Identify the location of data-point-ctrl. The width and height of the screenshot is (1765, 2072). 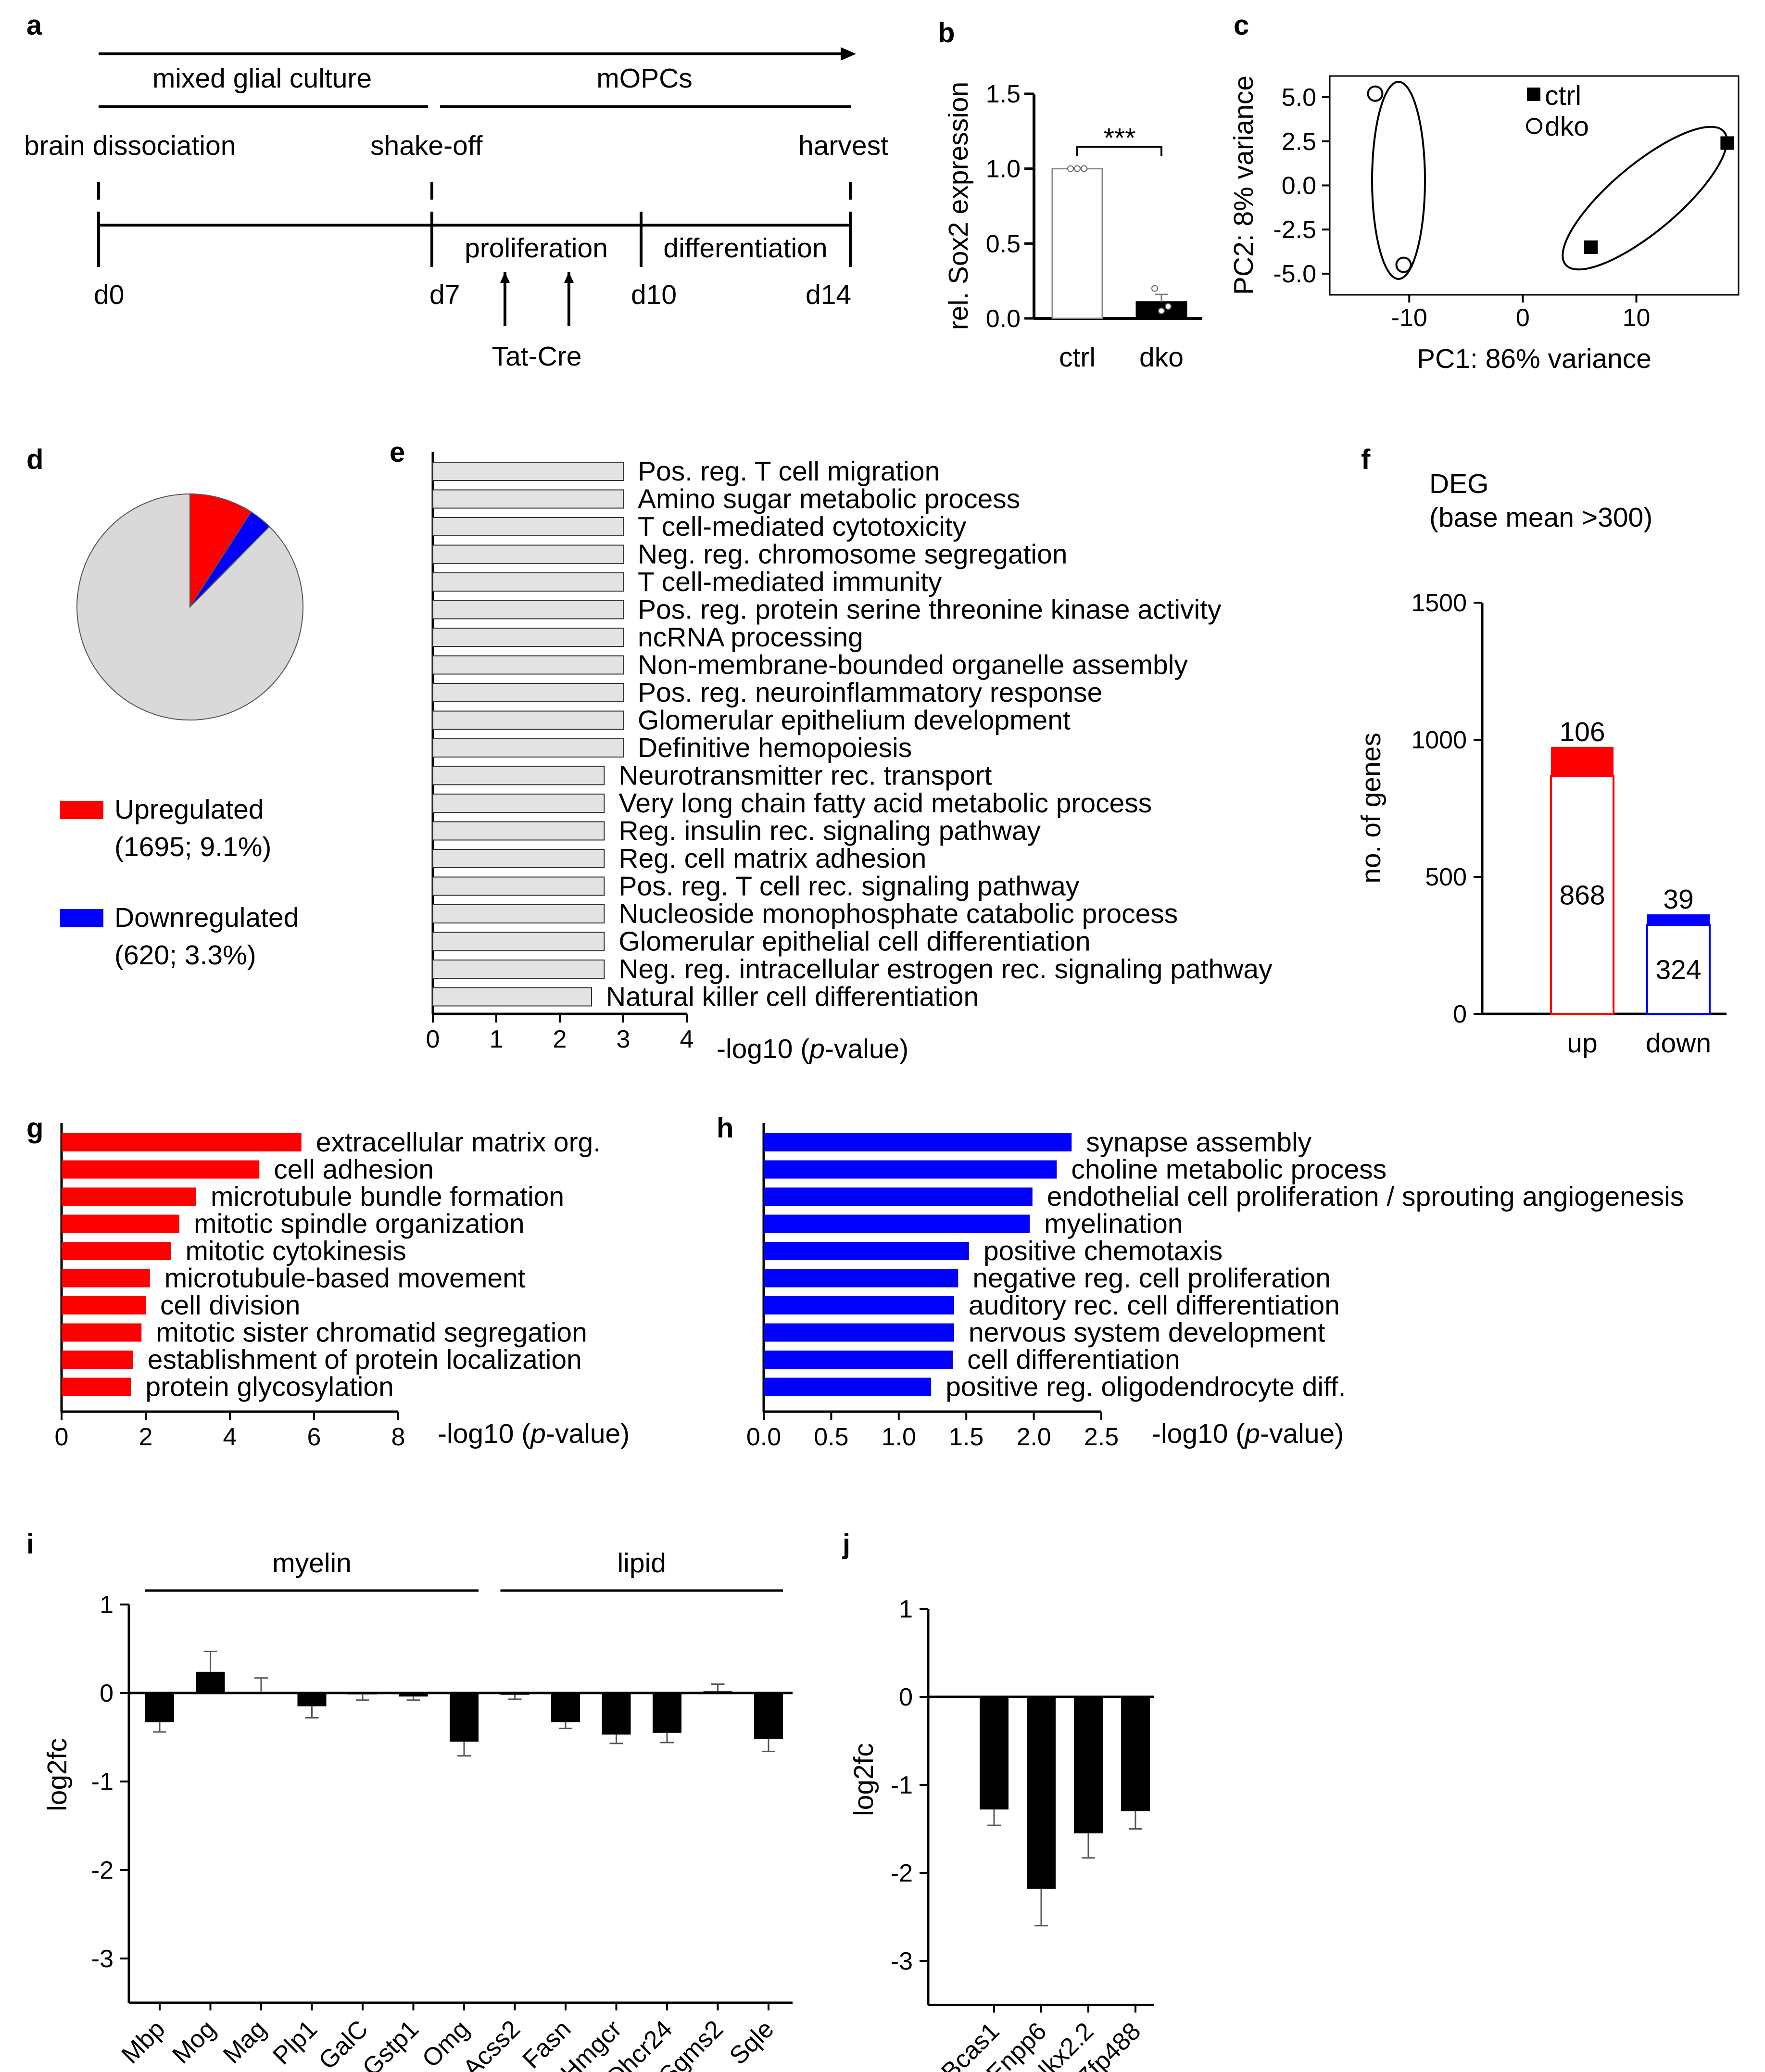
(1591, 247).